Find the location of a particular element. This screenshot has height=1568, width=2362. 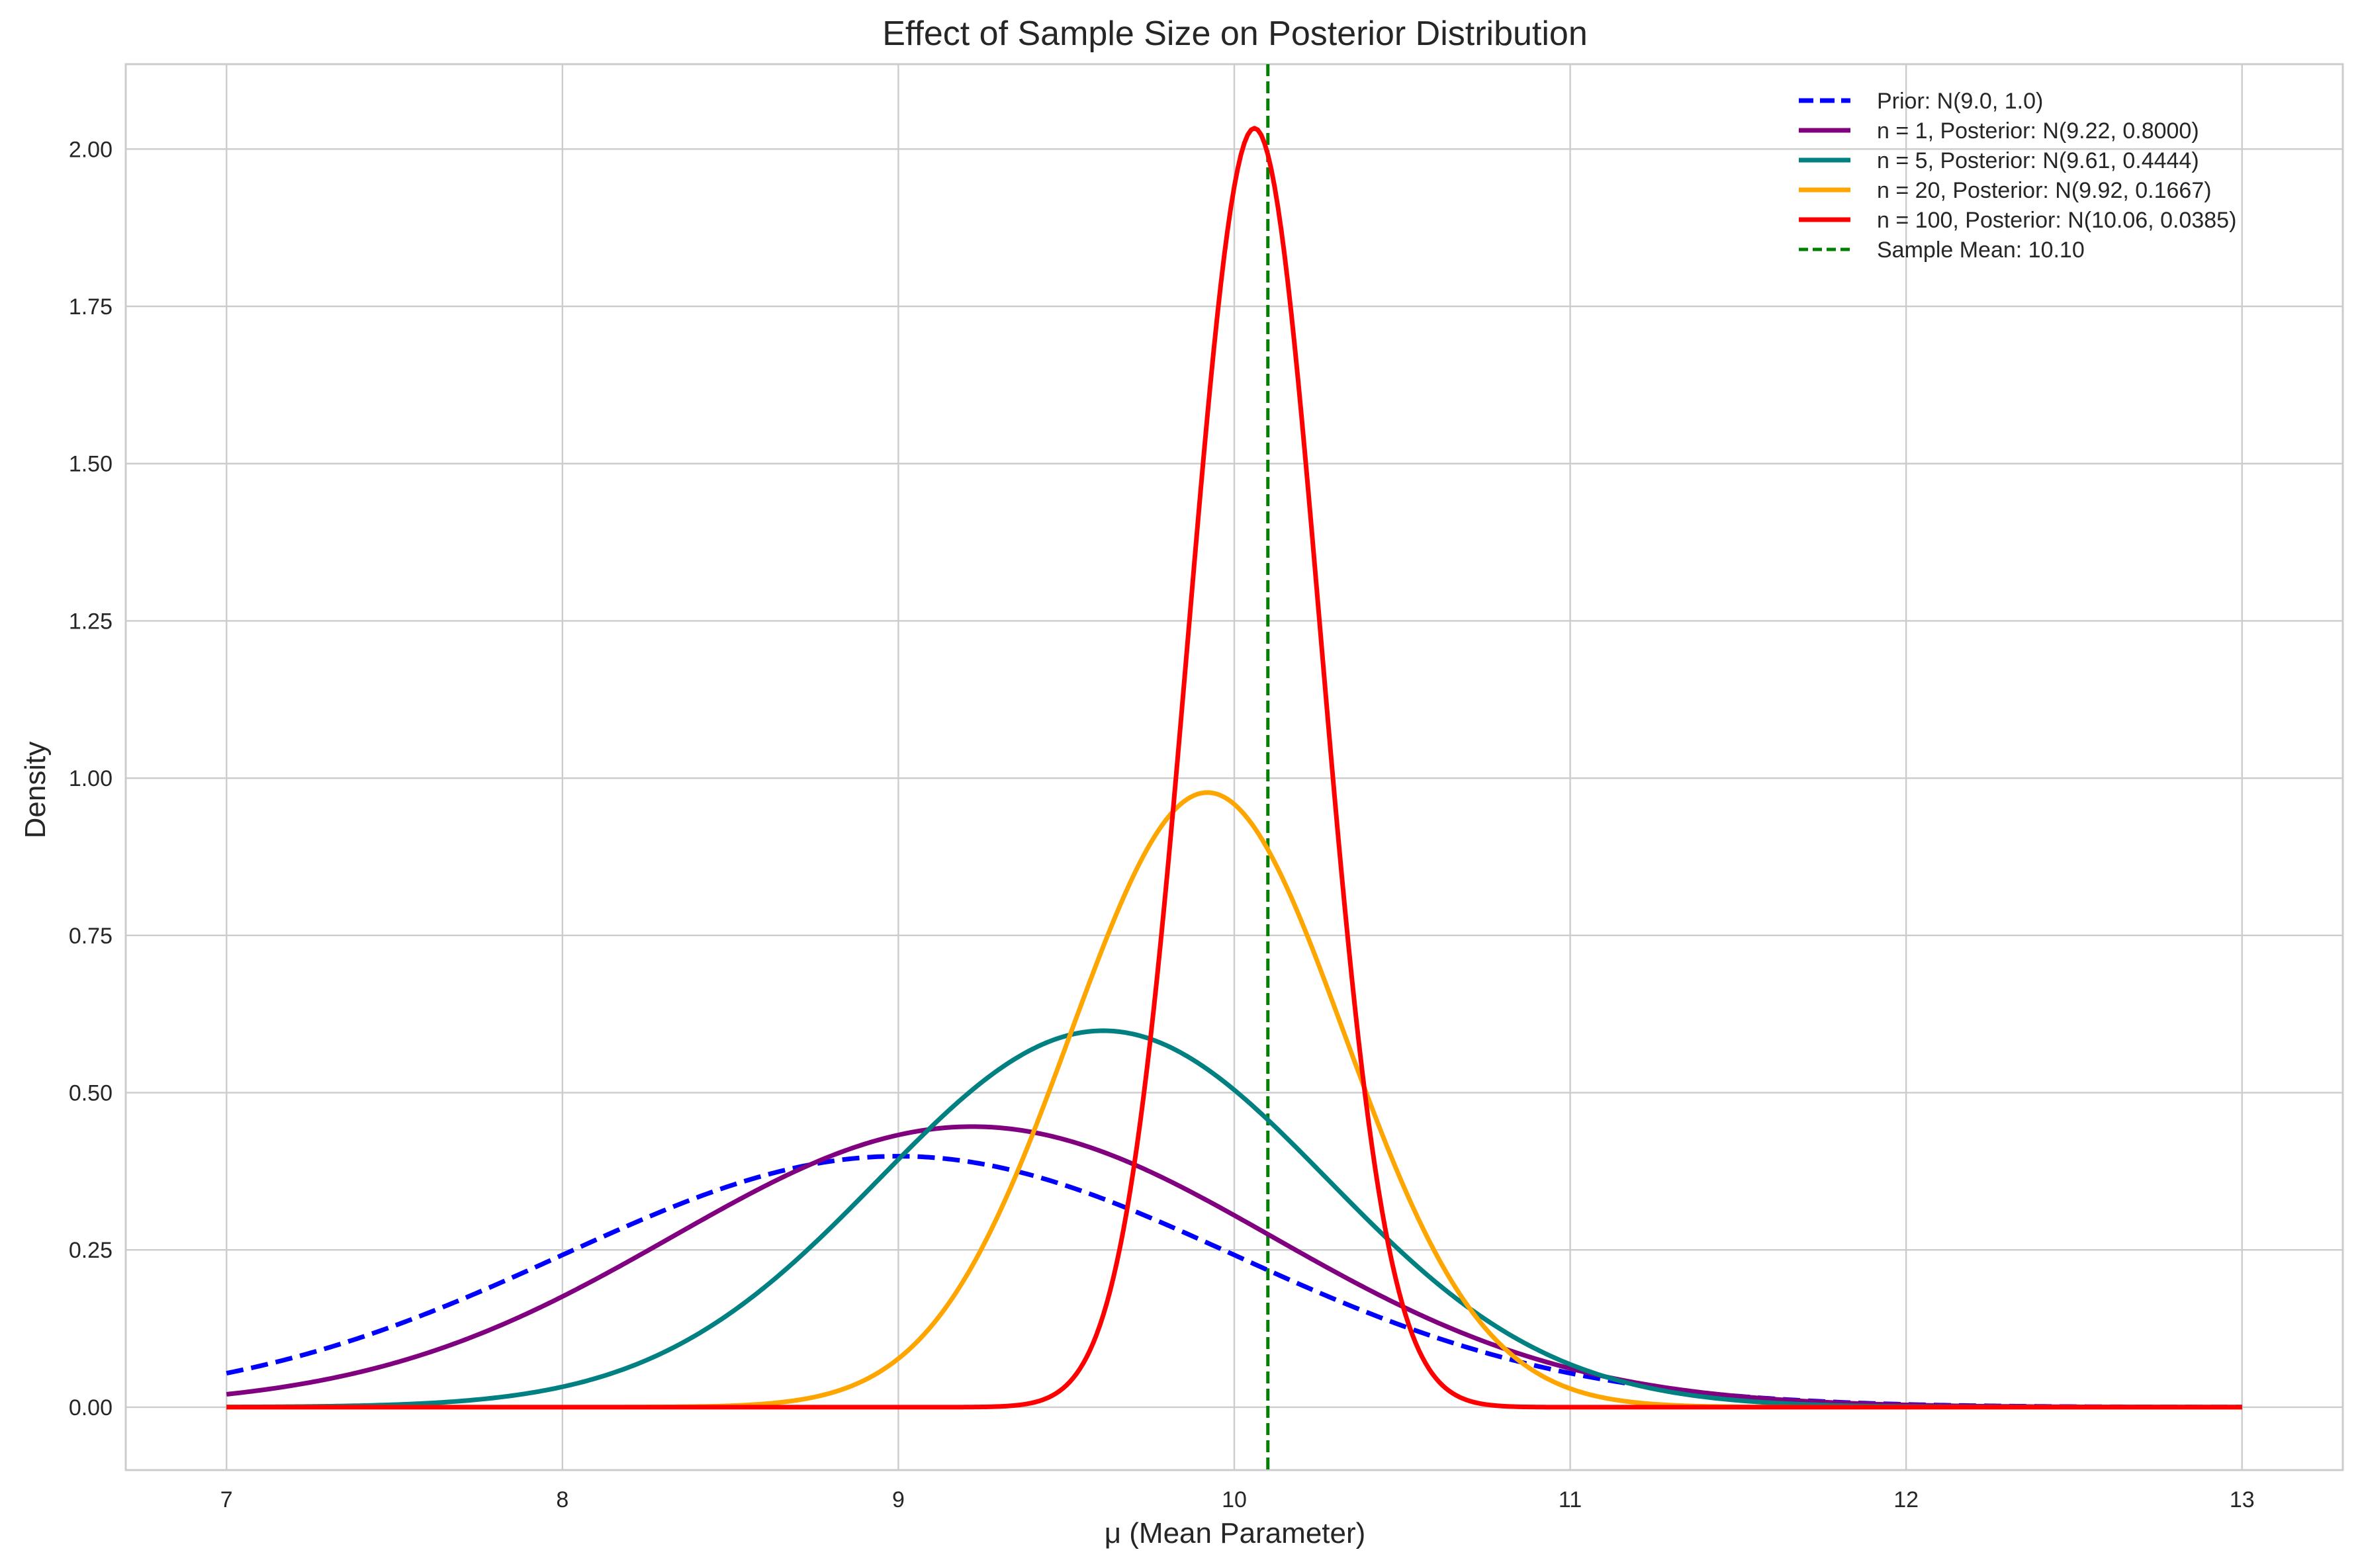

y-tick-label: 2.00 is located at coordinates (91, 149).